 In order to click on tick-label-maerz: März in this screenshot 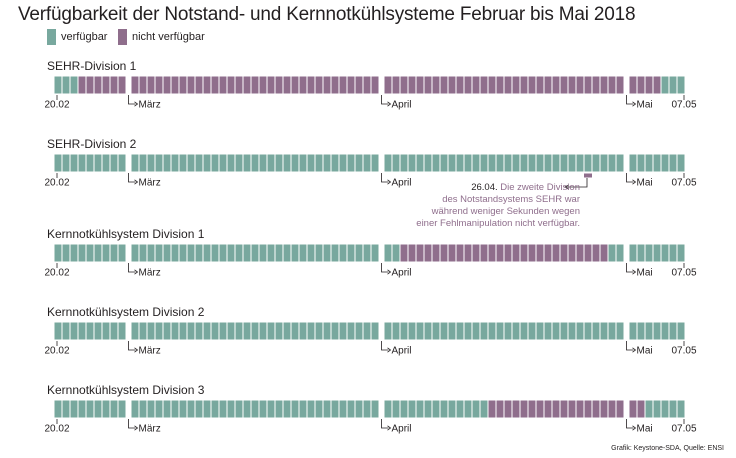, I will do `click(150, 429)`.